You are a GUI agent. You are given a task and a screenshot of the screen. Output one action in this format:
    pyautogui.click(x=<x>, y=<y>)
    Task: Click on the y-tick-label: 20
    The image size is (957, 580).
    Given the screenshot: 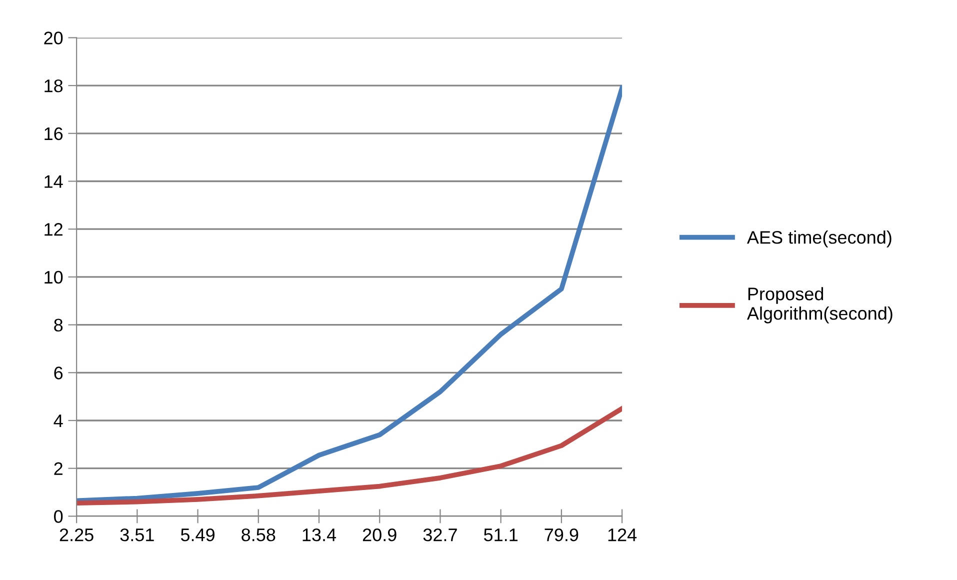 What is the action you would take?
    pyautogui.click(x=53, y=38)
    